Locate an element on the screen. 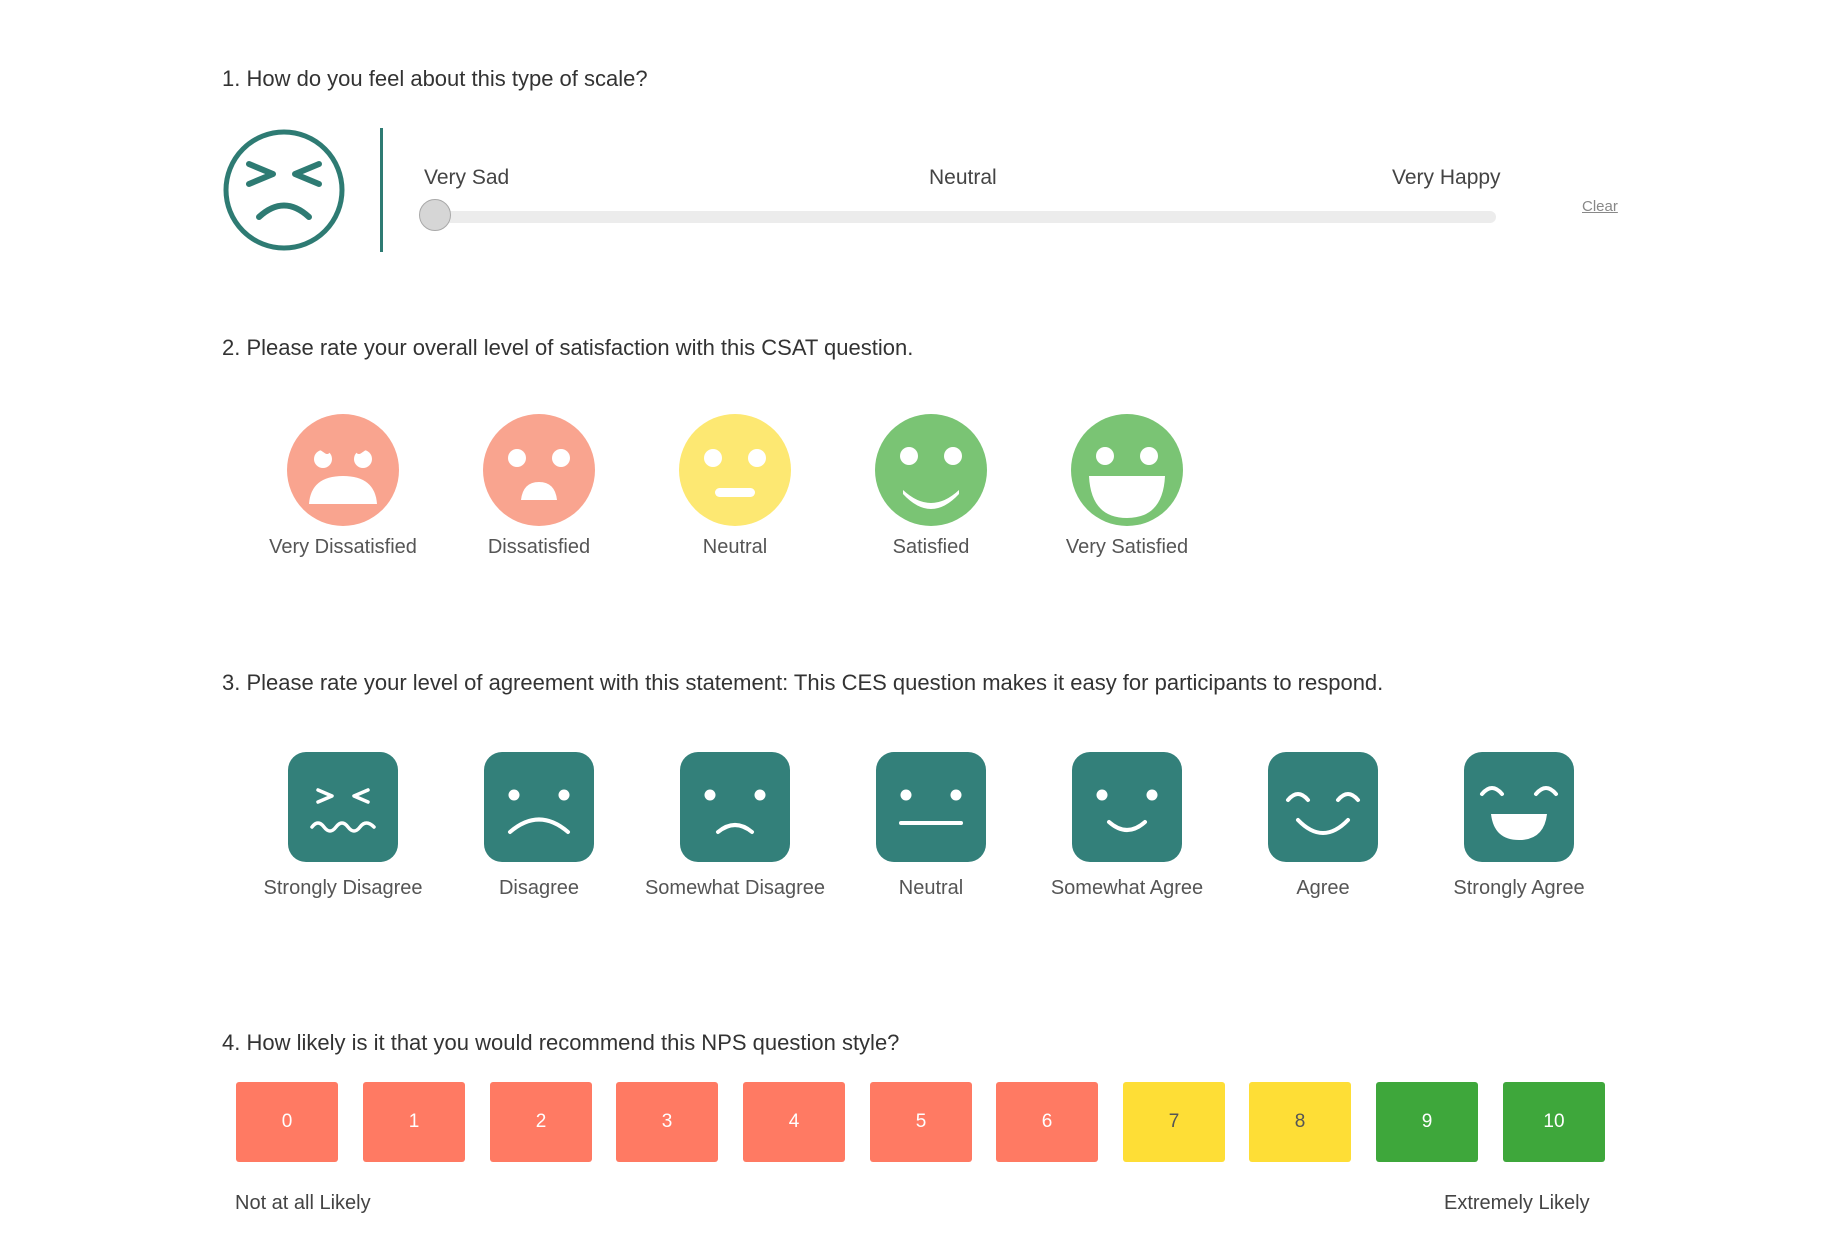  nps-option-9: 9 is located at coordinates (1427, 1122).